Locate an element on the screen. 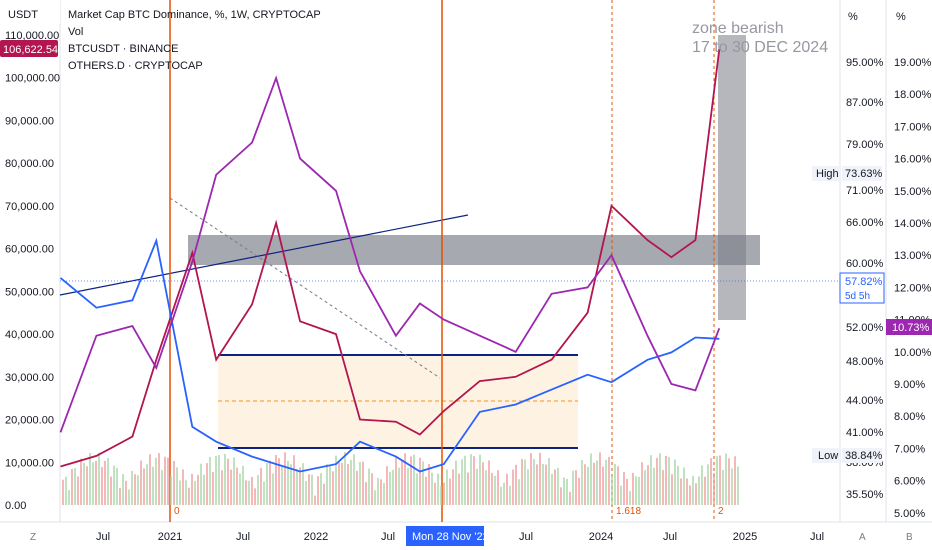  current-value: 57.82% is located at coordinates (864, 282).